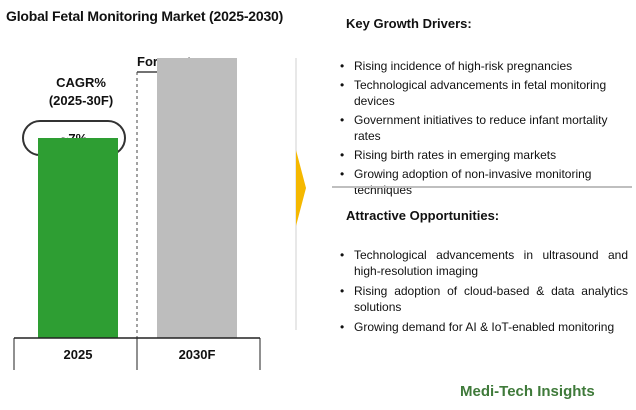 This screenshot has width=636, height=410. Describe the element at coordinates (78, 354) in the screenshot. I see `x-tick-label-2025: 2025` at that location.